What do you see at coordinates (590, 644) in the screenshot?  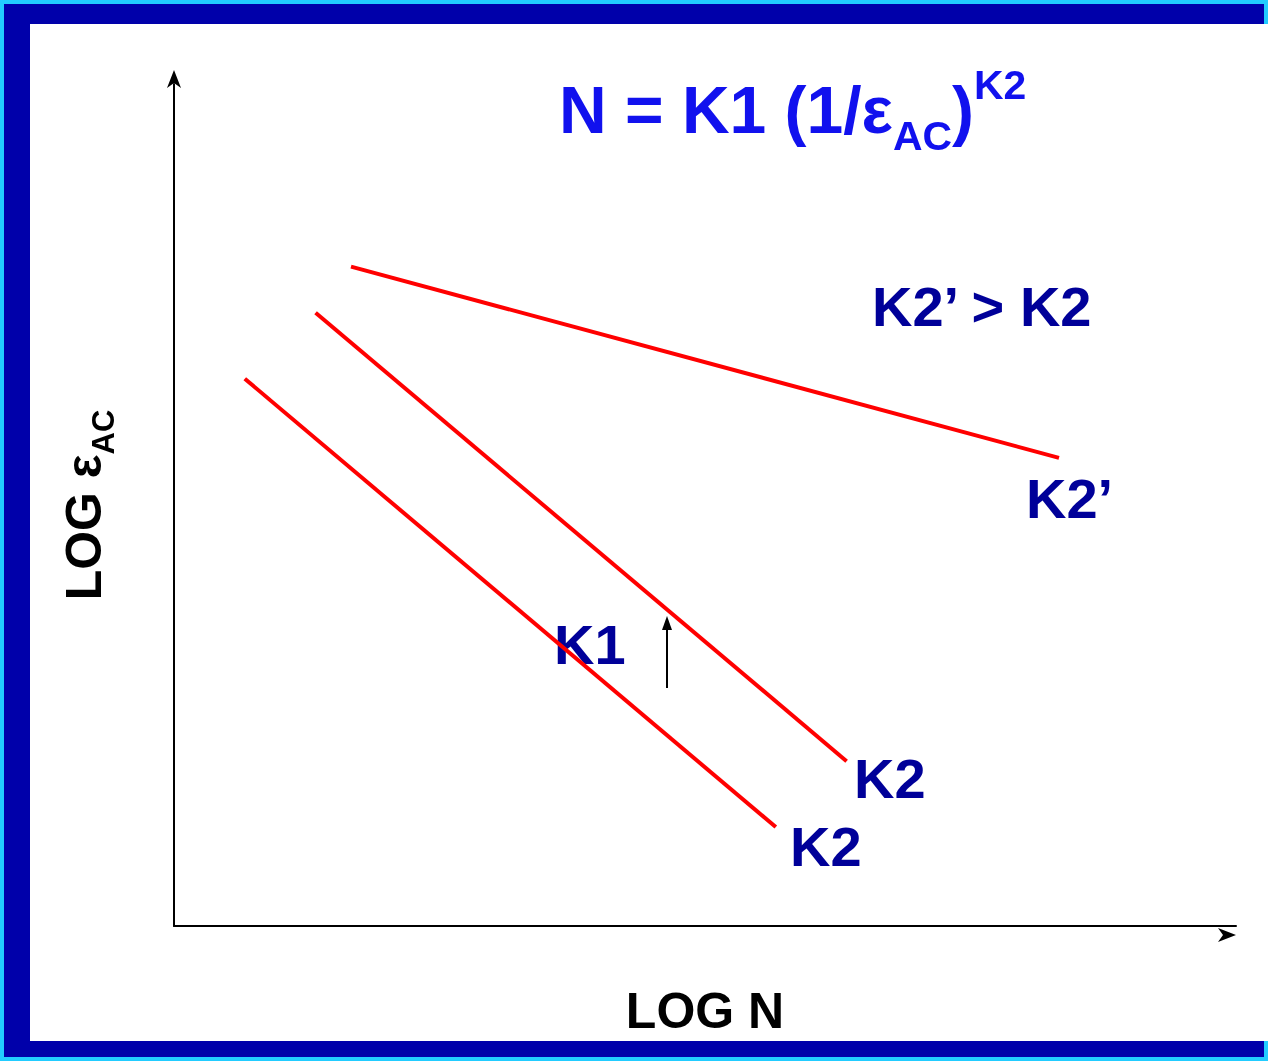 I see `annotation: K1` at bounding box center [590, 644].